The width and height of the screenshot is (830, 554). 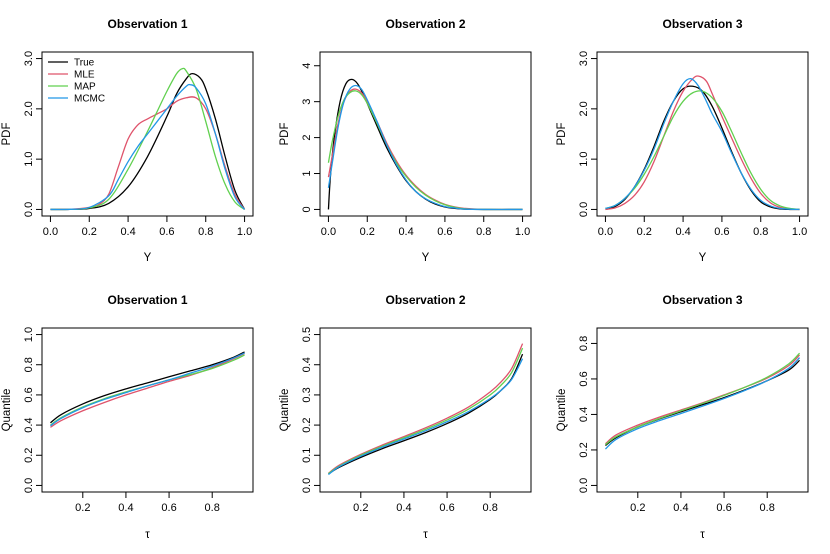 I want to click on y-tick-label: 0.6, so click(x=584, y=378).